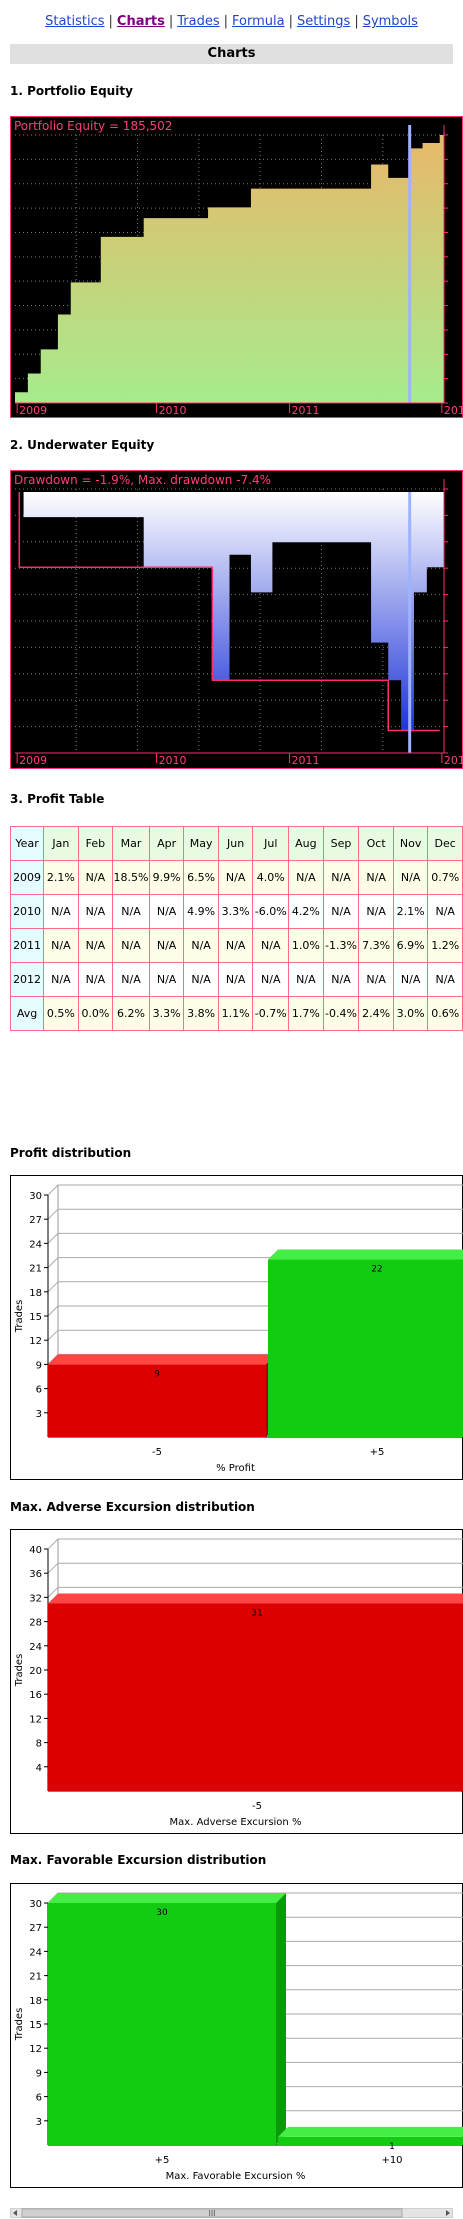 This screenshot has width=463, height=2219. Describe the element at coordinates (235, 1468) in the screenshot. I see `x-axis-label: % Profit` at that location.